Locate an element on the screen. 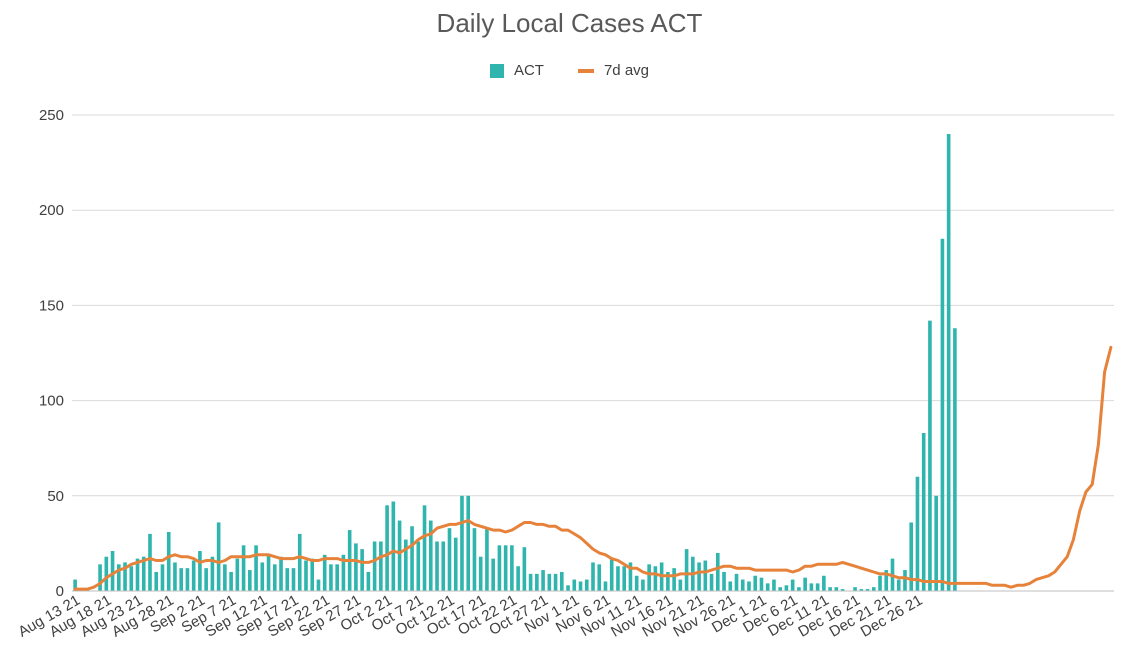  legend-item-7d-avg: 7d avg is located at coordinates (613, 70).